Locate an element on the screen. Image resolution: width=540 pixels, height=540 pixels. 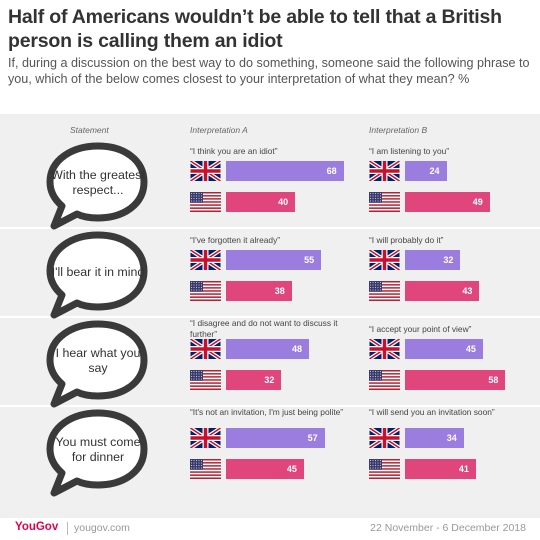
statement-text: I hear what you say is located at coordinates (98, 360).